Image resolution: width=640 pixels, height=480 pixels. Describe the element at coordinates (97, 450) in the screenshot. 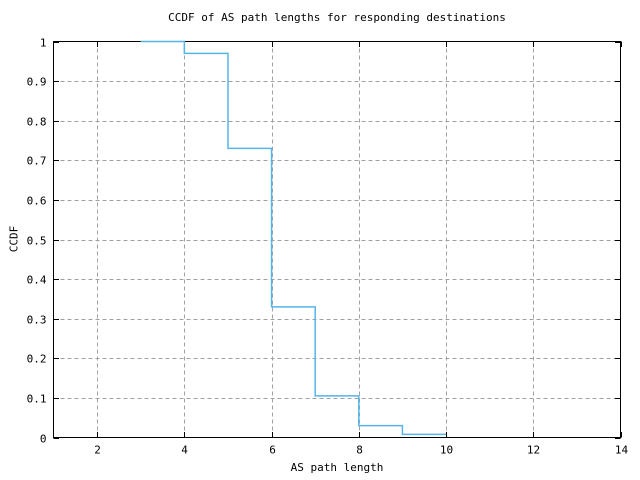

I see `x-tick-label: 2` at that location.